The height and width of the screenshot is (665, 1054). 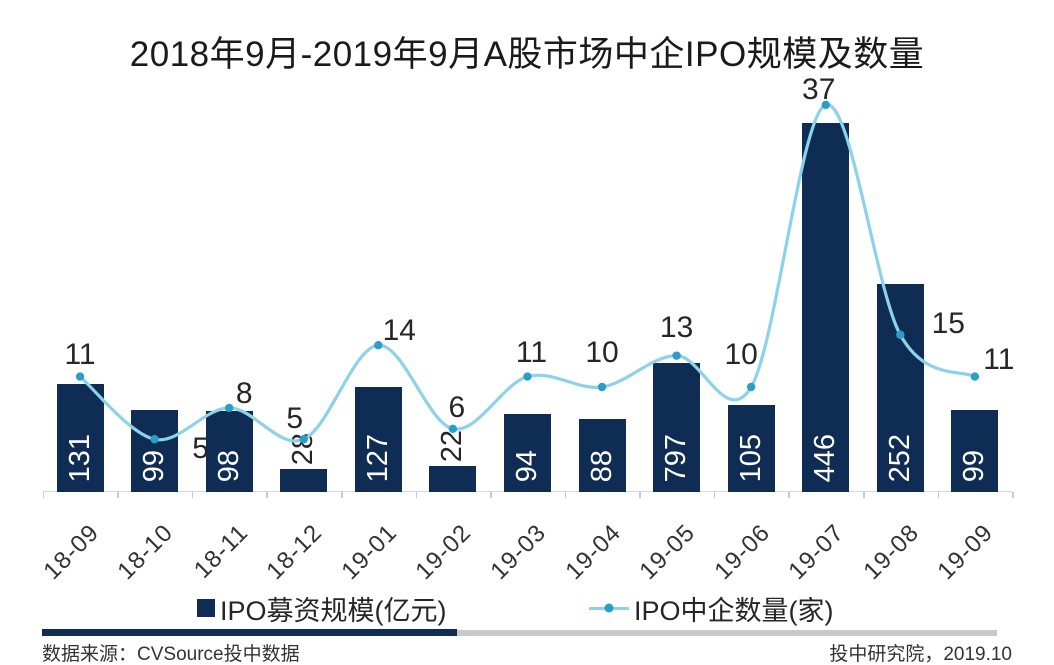 What do you see at coordinates (79, 458) in the screenshot?
I see `bar-value-label-18-09: 131` at bounding box center [79, 458].